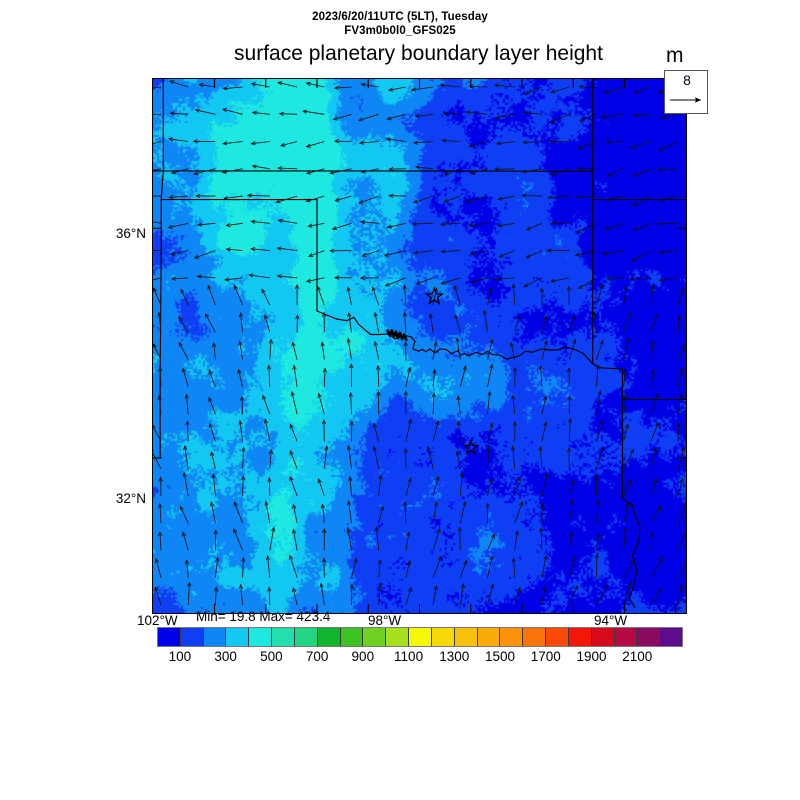  Describe the element at coordinates (685, 100) in the screenshot. I see `wind-vector-arrow-icon` at that location.